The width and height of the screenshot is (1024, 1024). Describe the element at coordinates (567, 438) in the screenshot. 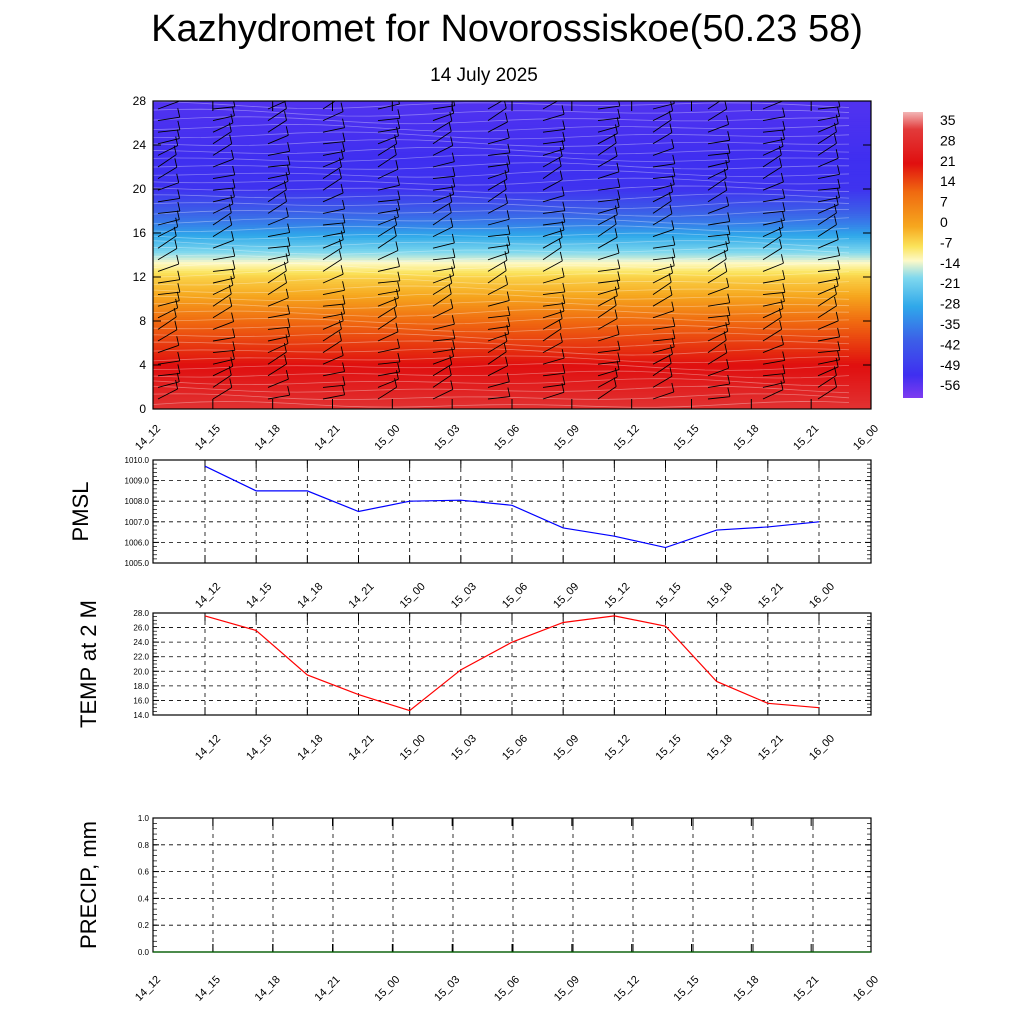

I see `x-tick-label: 15_09` at that location.